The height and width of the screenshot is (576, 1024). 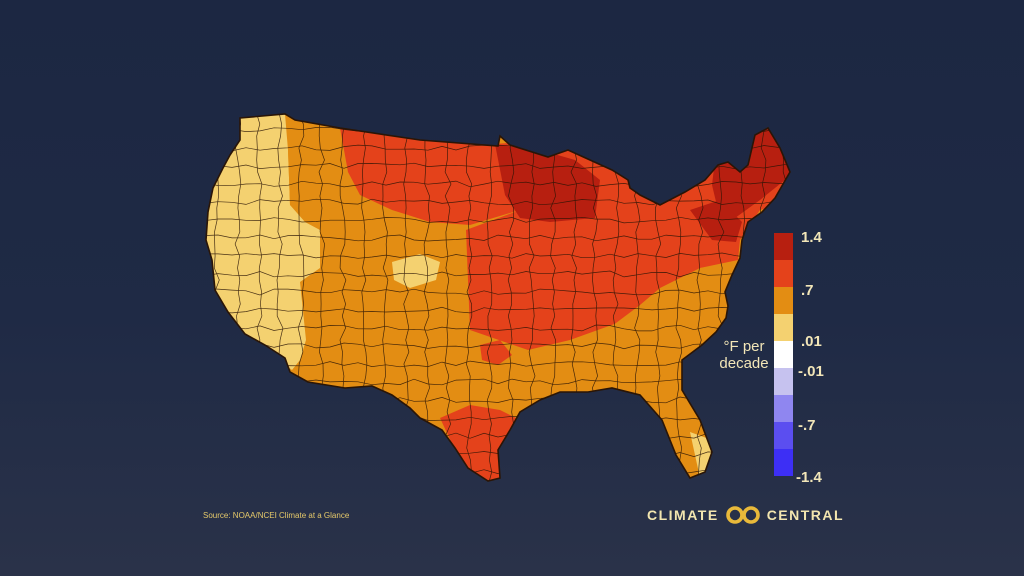 What do you see at coordinates (742, 515) in the screenshot?
I see `linked-rings-icon` at bounding box center [742, 515].